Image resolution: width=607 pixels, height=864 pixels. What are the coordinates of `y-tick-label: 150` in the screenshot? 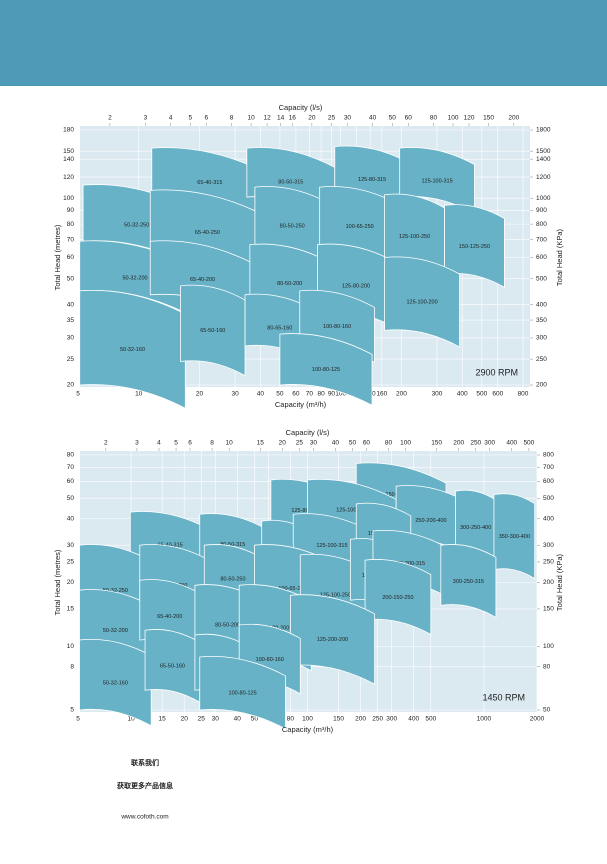 It's located at (68, 151).